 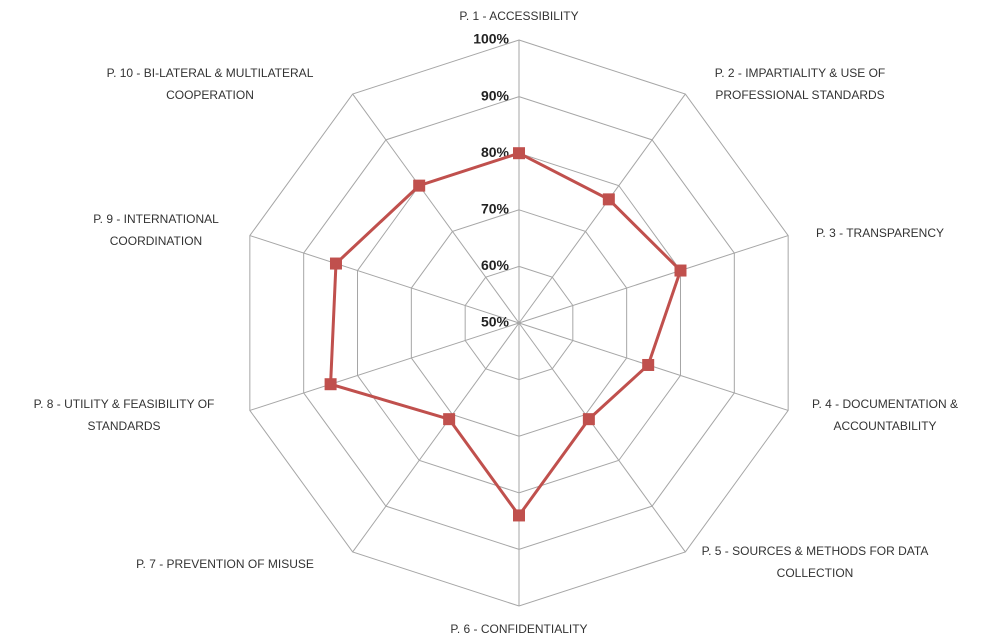 I want to click on category-label: P. 7 - PREVENTION OF MISUSE, so click(x=225, y=564).